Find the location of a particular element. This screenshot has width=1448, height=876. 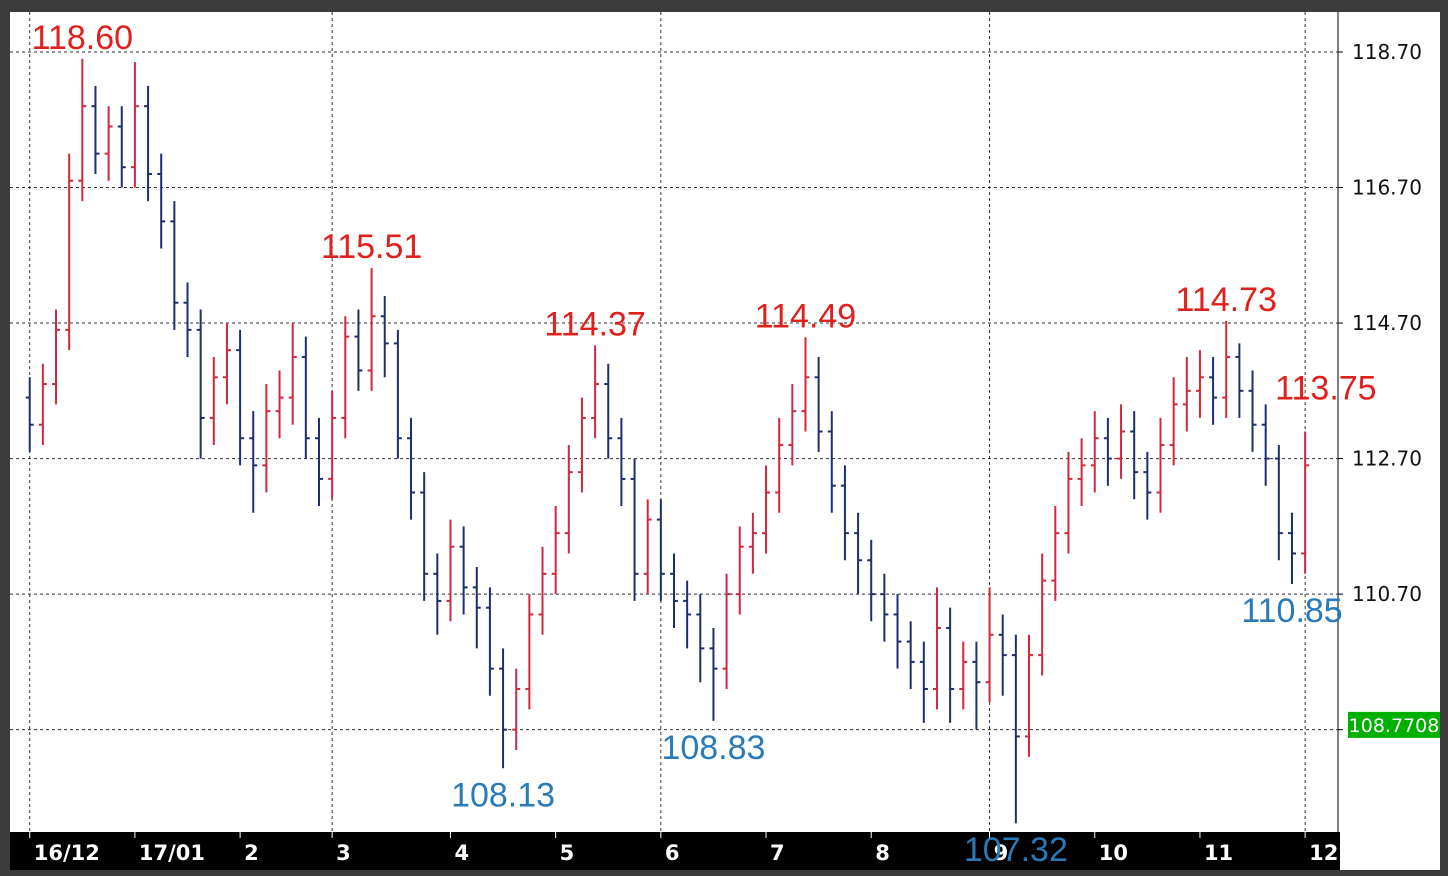

time-axis-area is located at coordinates (675, 851).